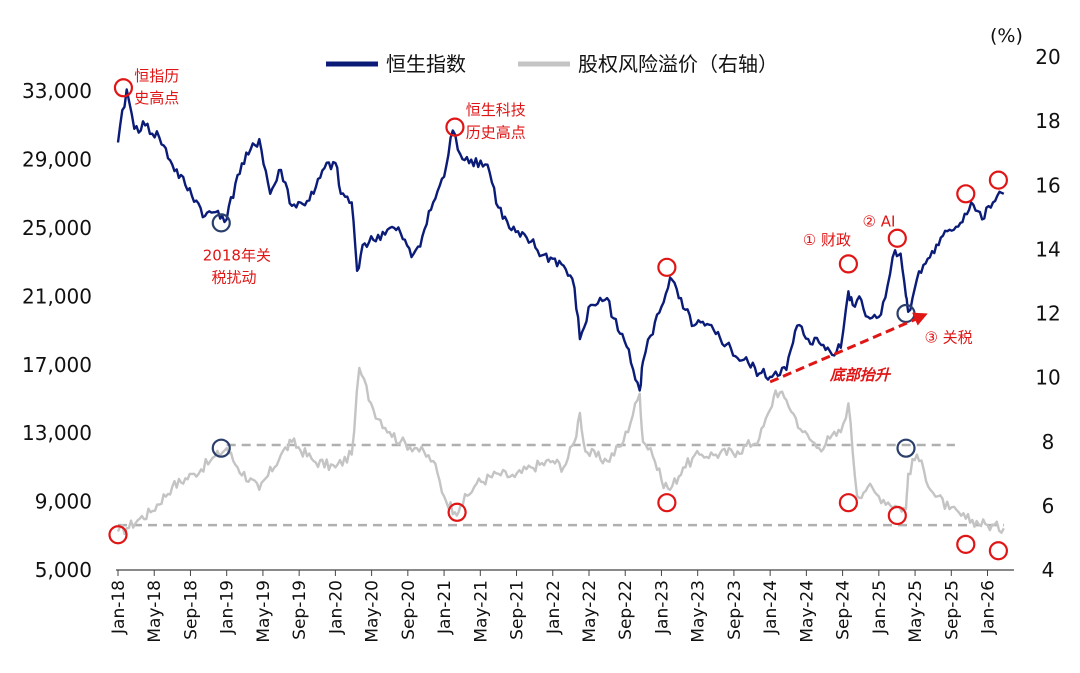  What do you see at coordinates (155, 611) in the screenshot?
I see `x-tick-label: May-18` at bounding box center [155, 611].